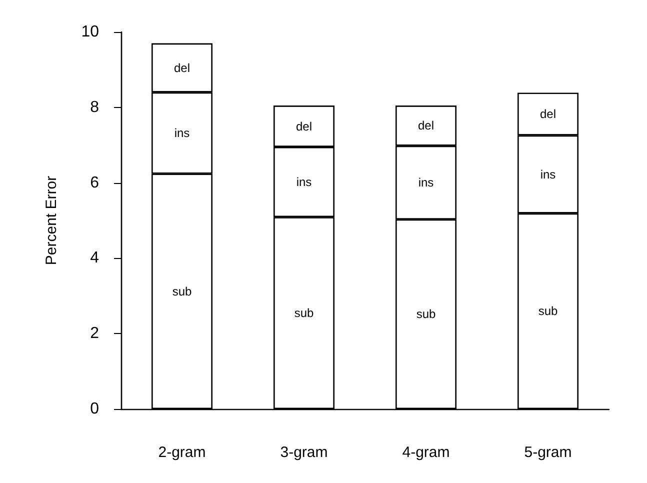  What do you see at coordinates (182, 452) in the screenshot?
I see `x-tick-label: 2-gram` at bounding box center [182, 452].